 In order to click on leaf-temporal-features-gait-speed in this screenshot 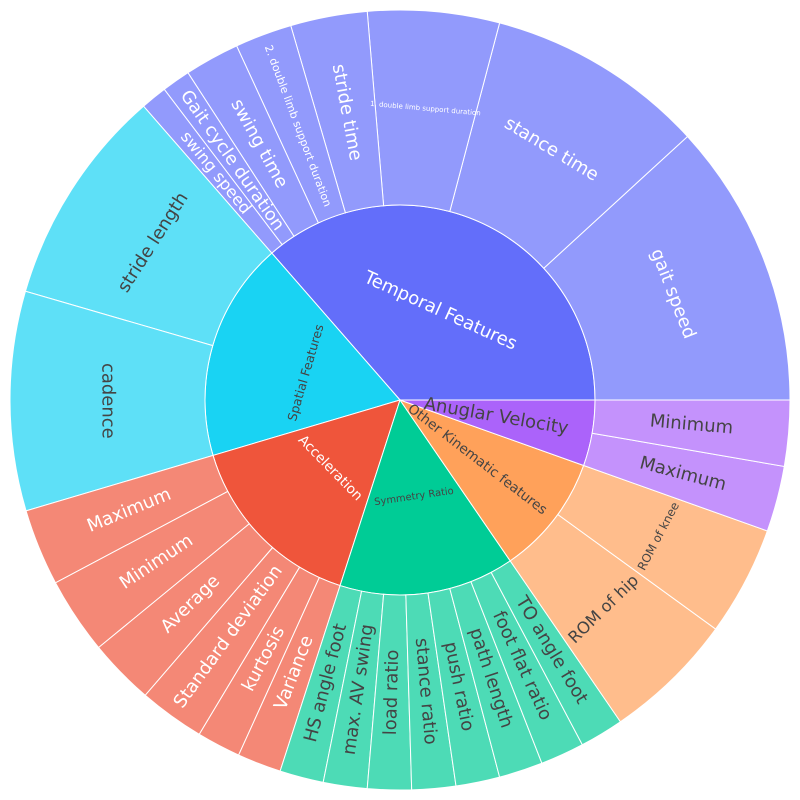, I will do `click(667, 268)`.